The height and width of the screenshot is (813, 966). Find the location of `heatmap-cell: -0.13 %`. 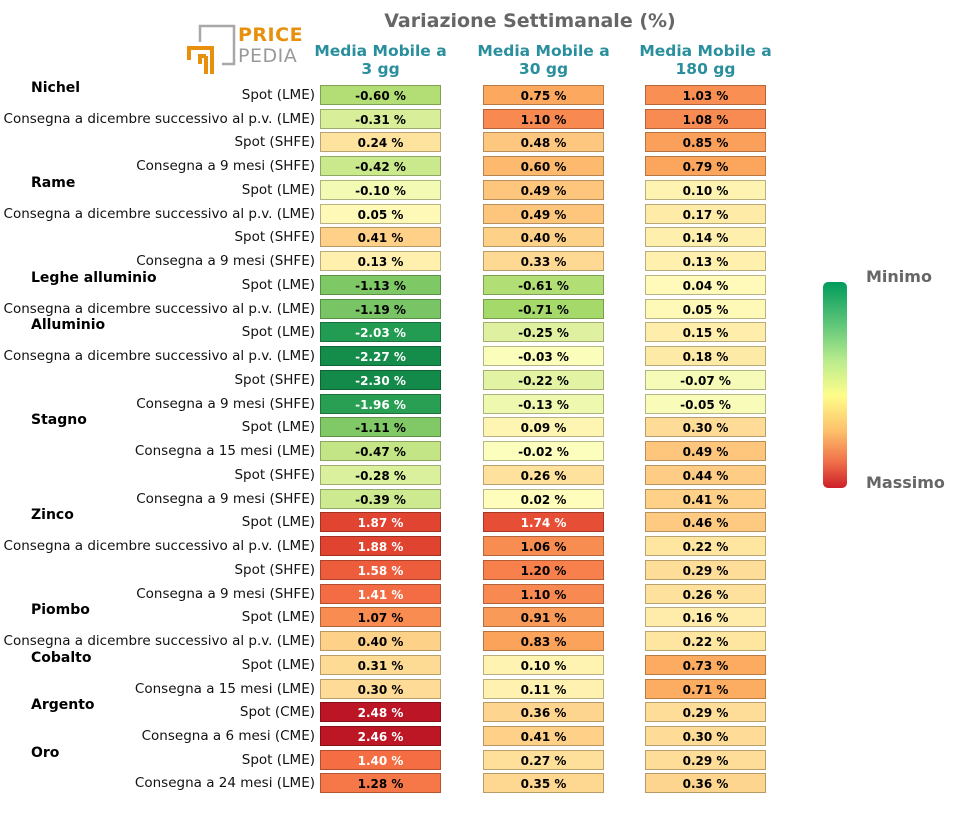

heatmap-cell: -0.13 % is located at coordinates (543, 403).